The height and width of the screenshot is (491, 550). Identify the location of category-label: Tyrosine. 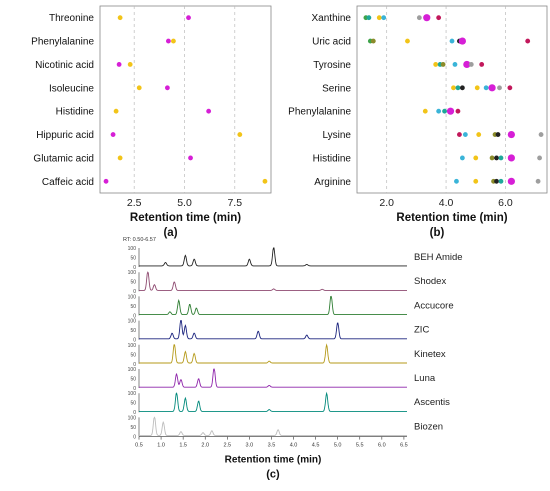
(332, 65).